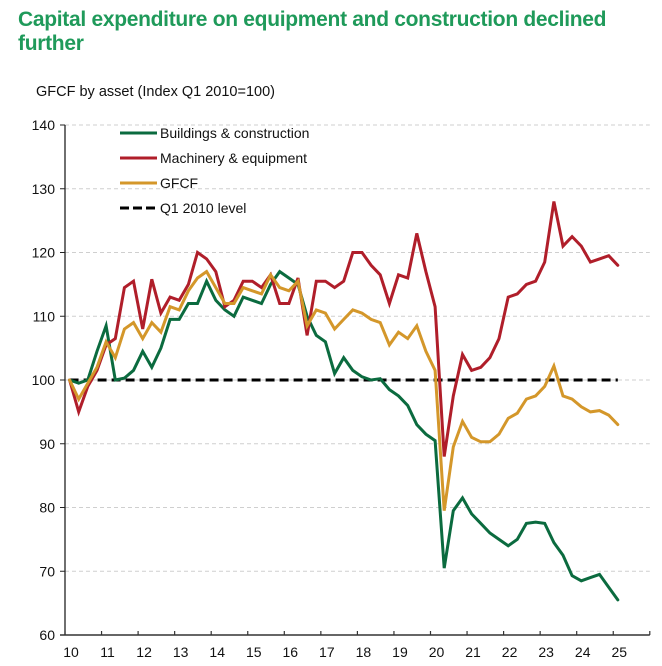 The height and width of the screenshot is (666, 662). I want to click on x-tick-label: 18, so click(364, 652).